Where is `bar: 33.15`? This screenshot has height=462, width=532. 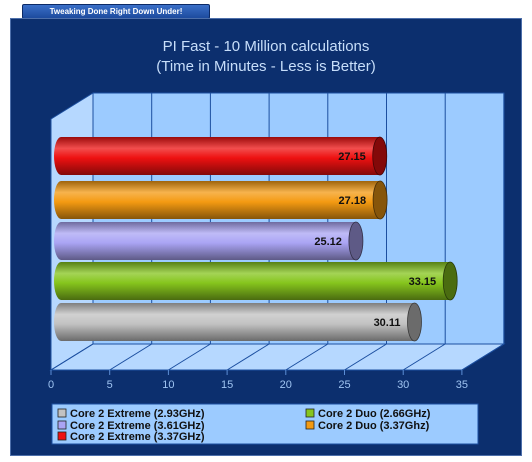
bar: 33.15 is located at coordinates (256, 281).